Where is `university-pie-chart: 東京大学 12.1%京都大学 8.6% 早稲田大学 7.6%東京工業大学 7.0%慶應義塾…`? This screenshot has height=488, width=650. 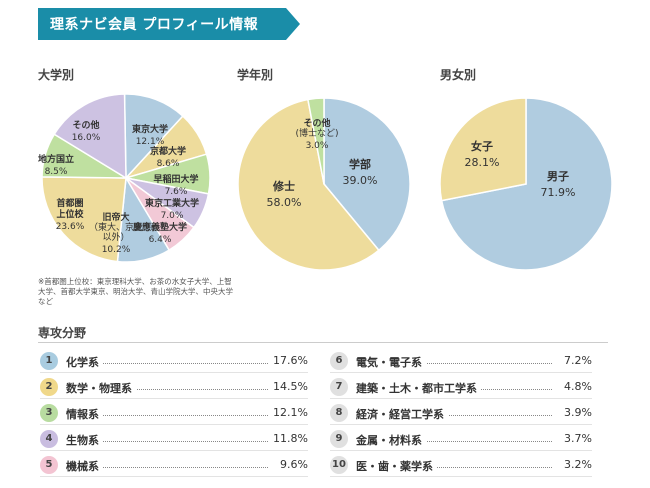
university-pie-chart: 東京大学 12.1%京都大学 8.6% 早稲田大学 7.6%東京工業大学 7.0%慶應義塾… is located at coordinates (124, 178).